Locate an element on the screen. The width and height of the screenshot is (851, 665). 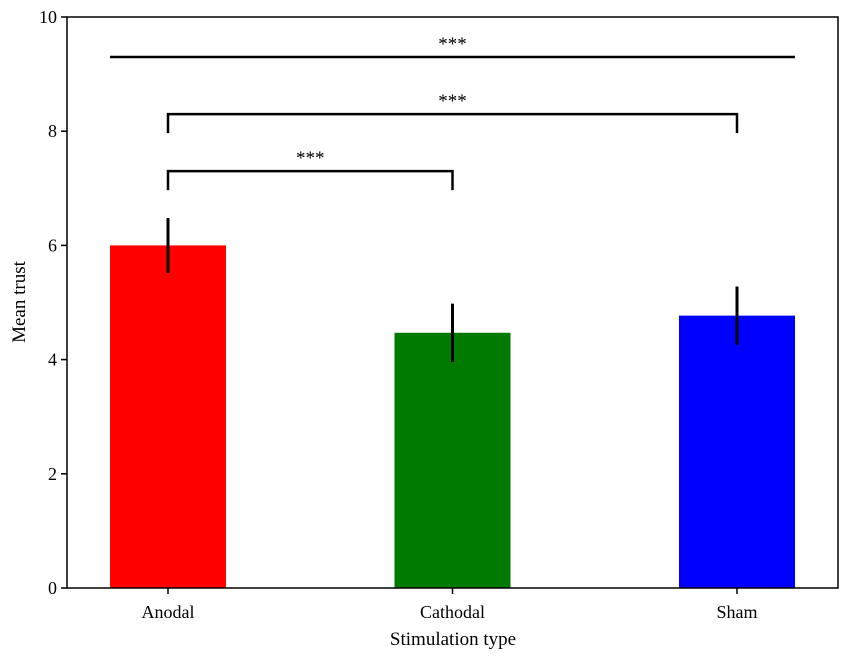
x-tick-label: Anodal is located at coordinates (168, 612).